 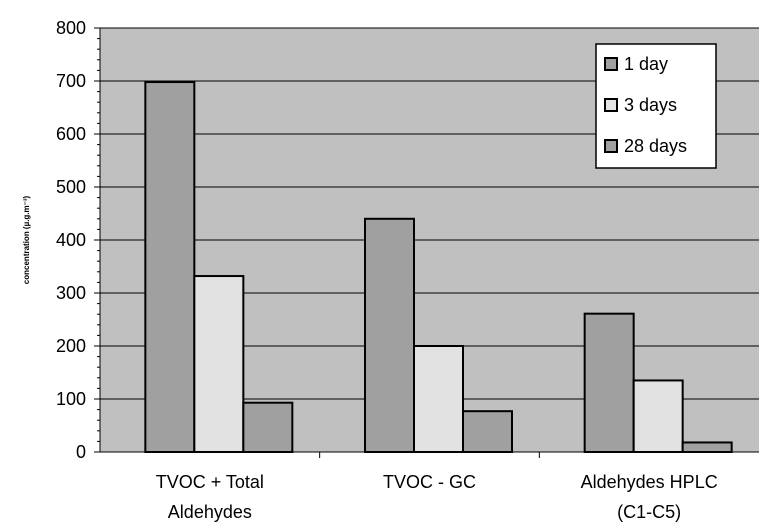 What do you see at coordinates (71, 81) in the screenshot?
I see `y-tick-label: 700` at bounding box center [71, 81].